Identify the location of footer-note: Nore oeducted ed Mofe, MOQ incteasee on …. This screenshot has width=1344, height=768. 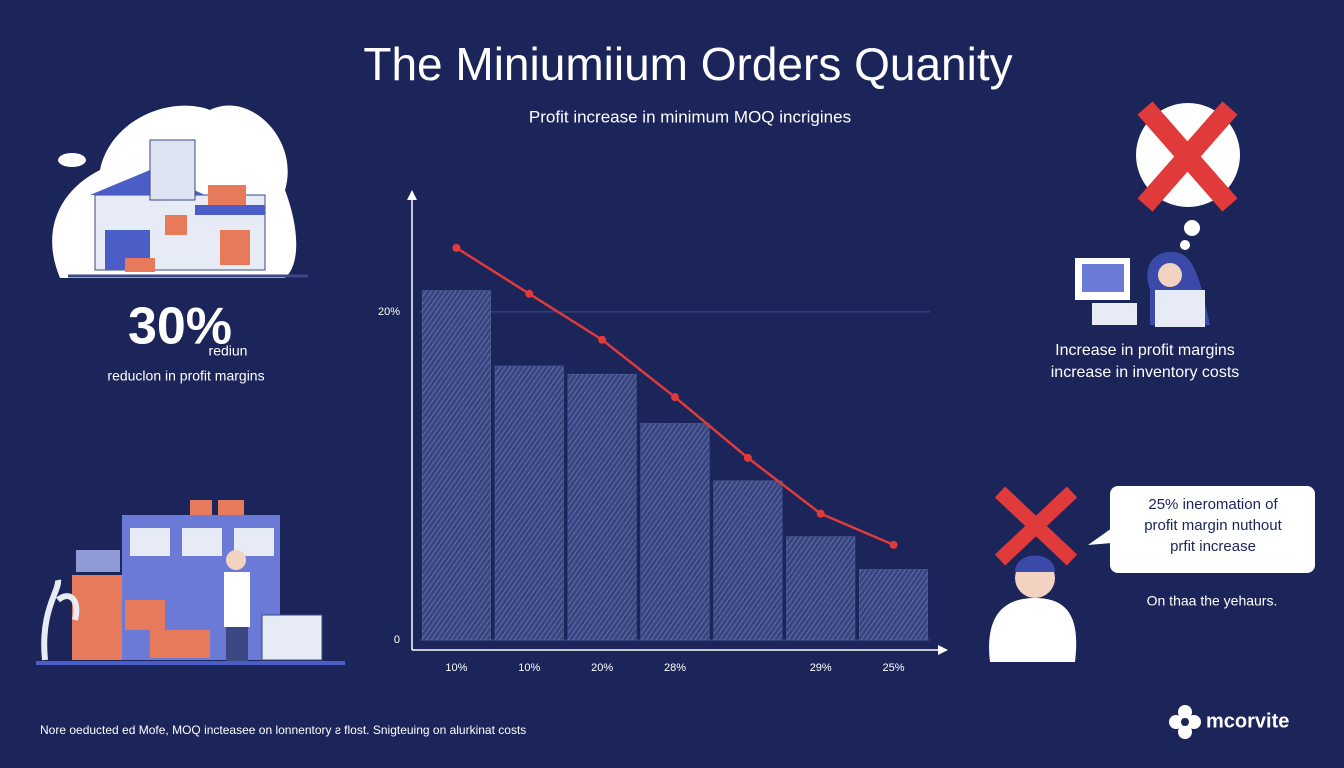
(283, 730).